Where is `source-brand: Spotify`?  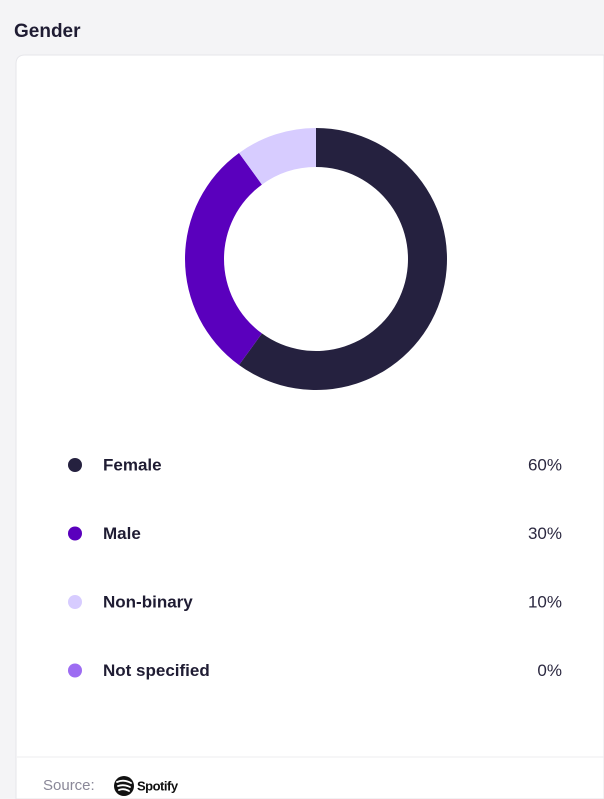
source-brand: Spotify is located at coordinates (158, 785).